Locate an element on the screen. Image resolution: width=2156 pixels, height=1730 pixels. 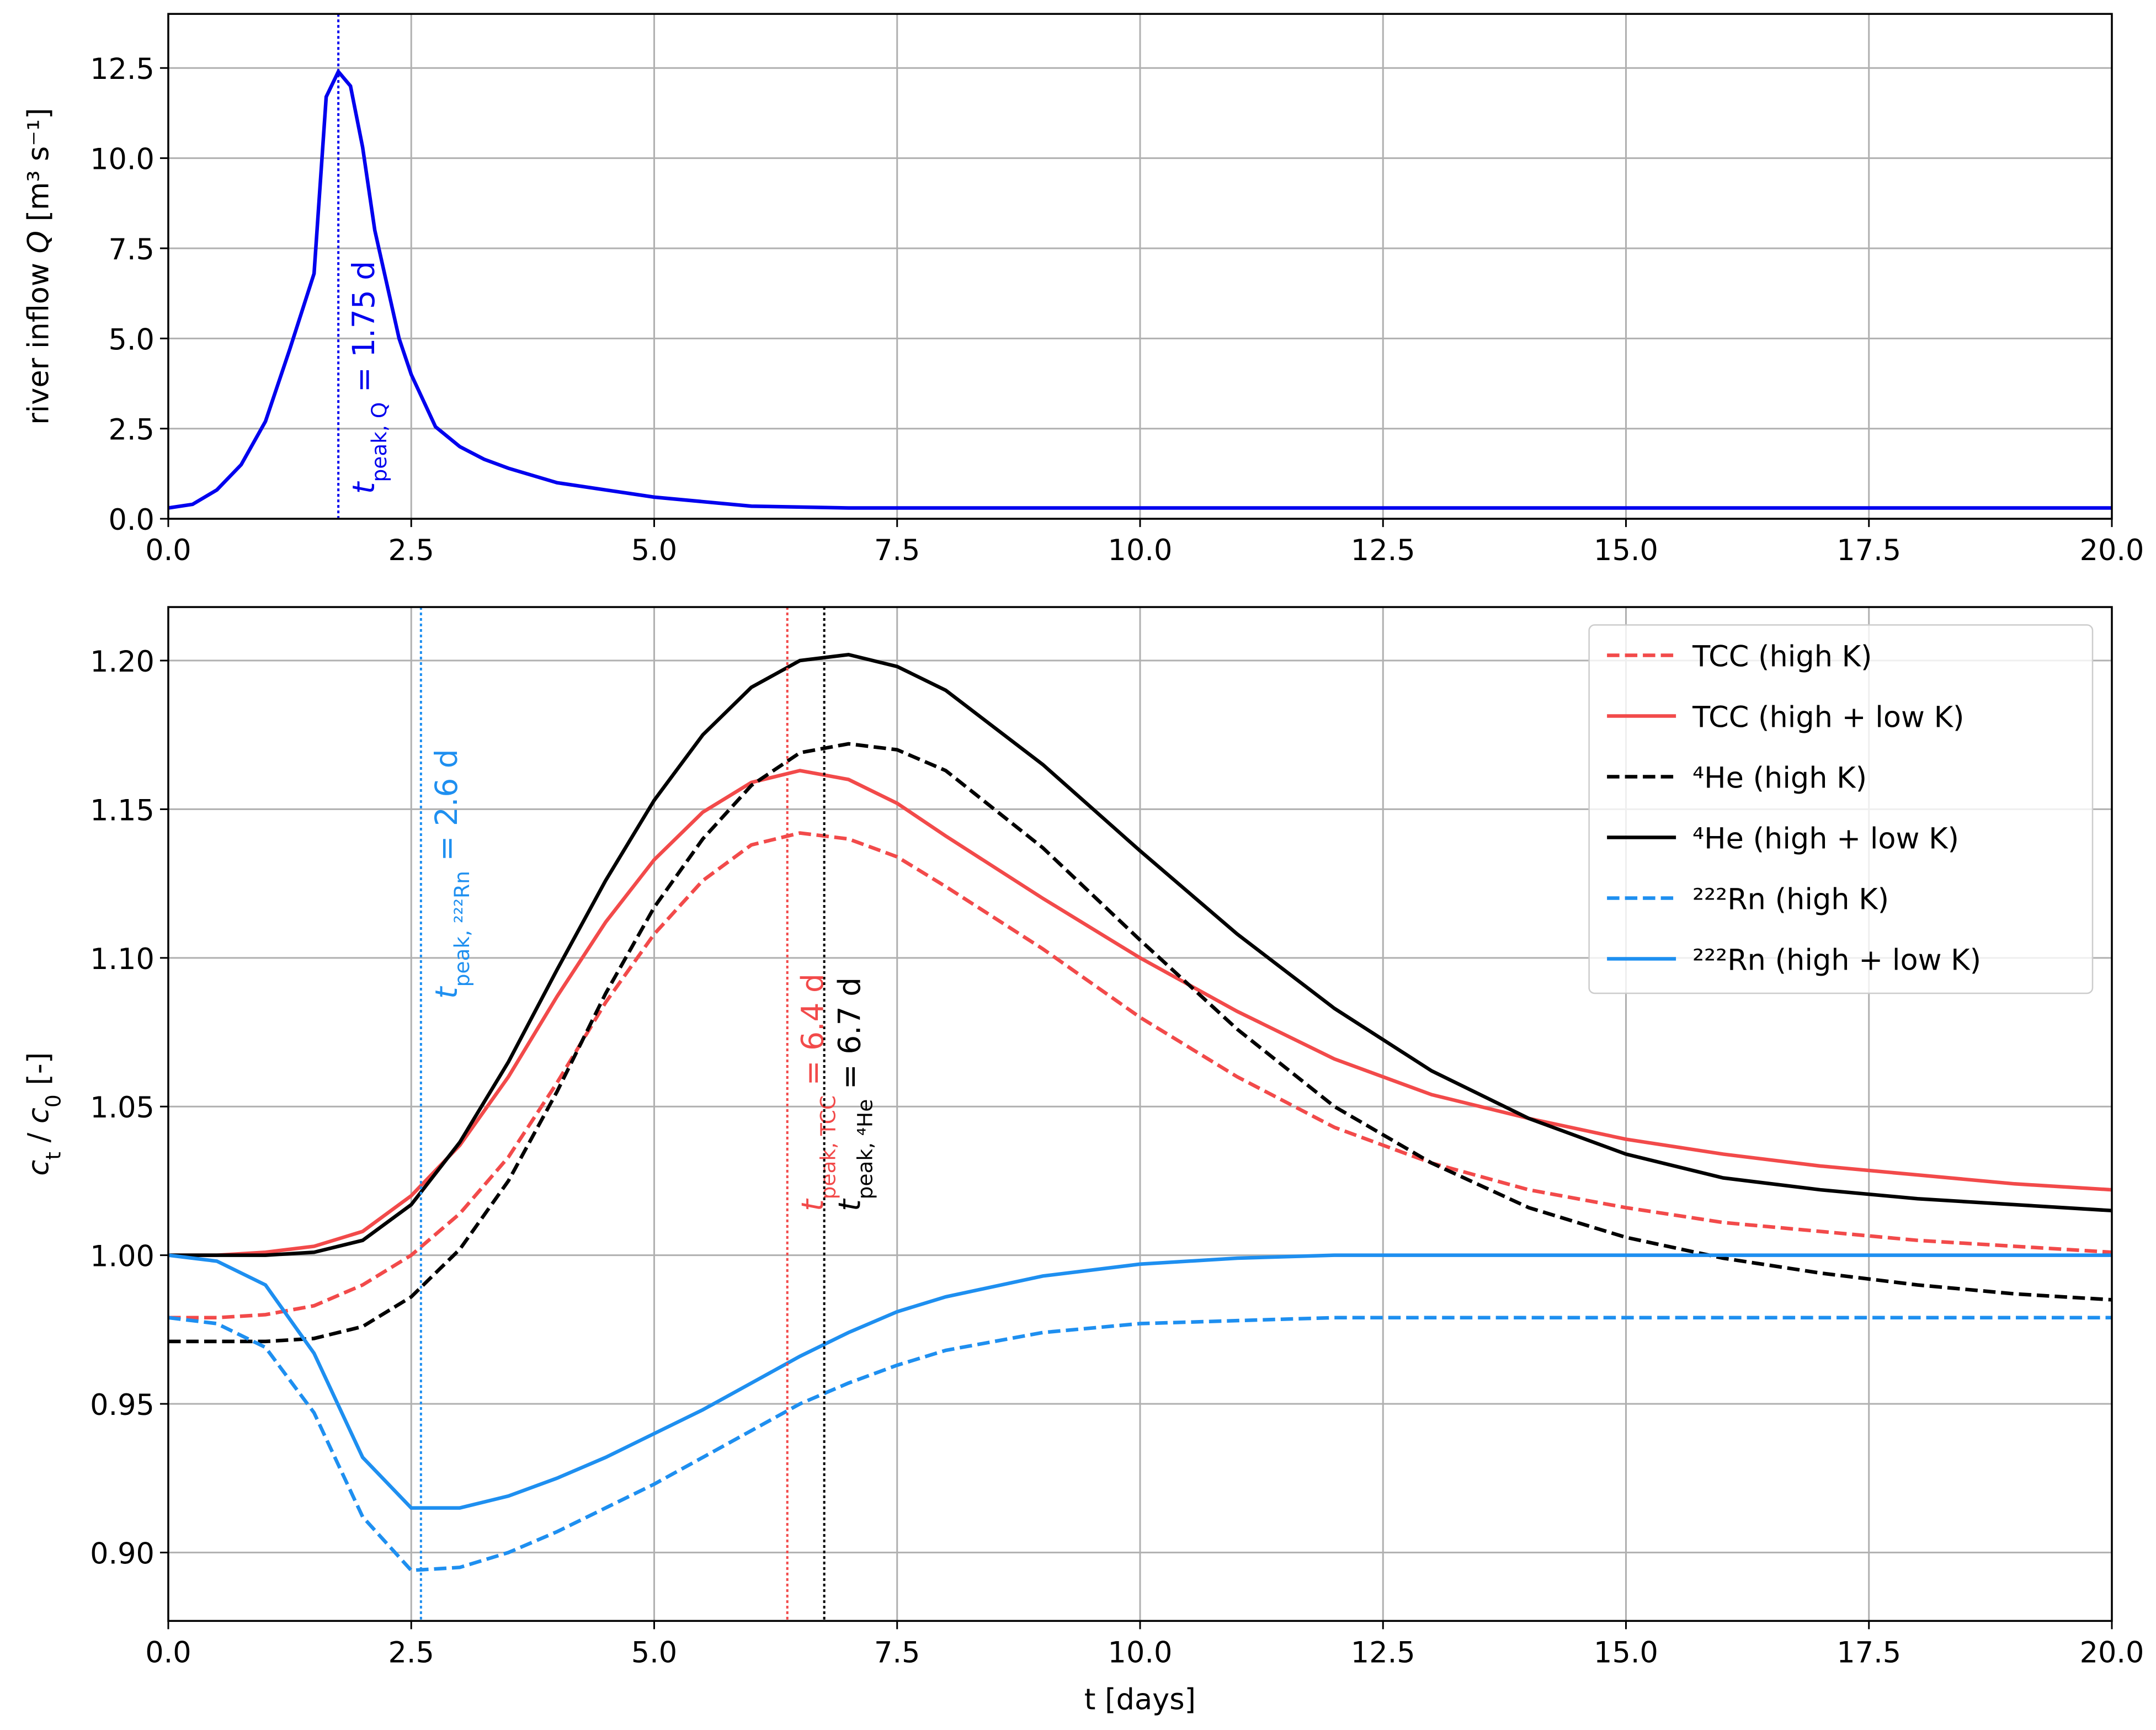
legend-label: ²²²Rn (high + low K) is located at coordinates (1836, 960).